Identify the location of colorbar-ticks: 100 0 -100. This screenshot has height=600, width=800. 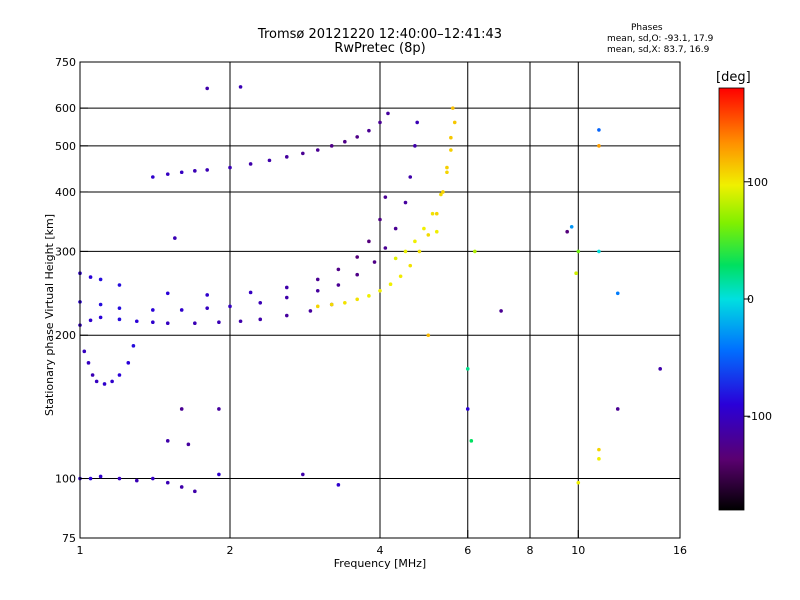
(758, 299).